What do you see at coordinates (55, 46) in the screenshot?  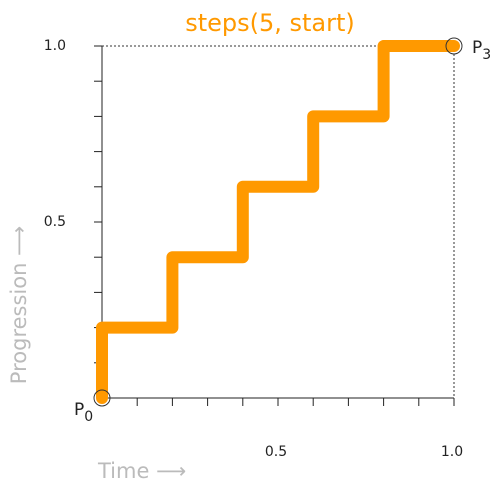 I see `y-tick-label: 1.0` at bounding box center [55, 46].